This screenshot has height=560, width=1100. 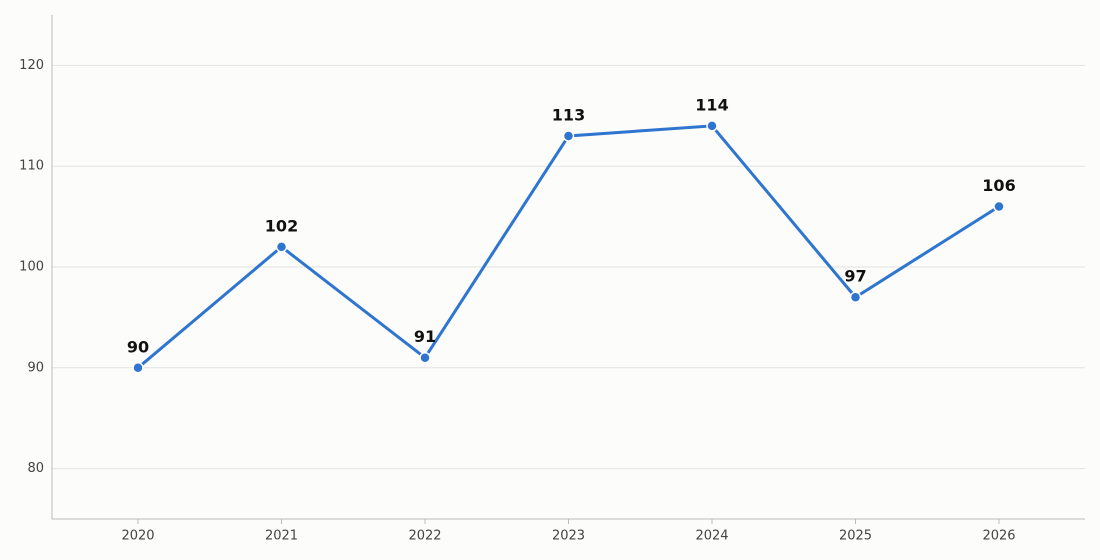 What do you see at coordinates (138, 346) in the screenshot?
I see `value-label: 90` at bounding box center [138, 346].